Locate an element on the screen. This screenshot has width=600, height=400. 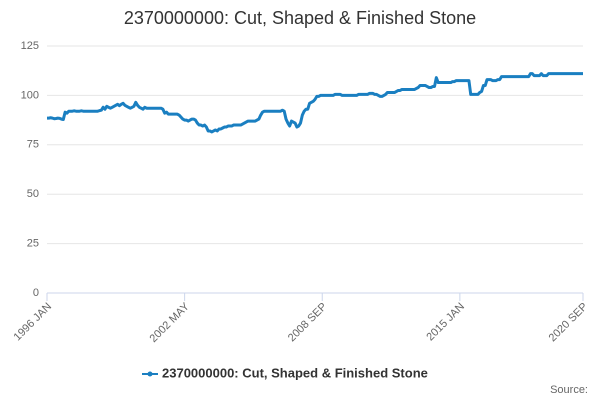
chart-title: 2370000000: Cut, Shaped & Finished Stone is located at coordinates (300, 18).